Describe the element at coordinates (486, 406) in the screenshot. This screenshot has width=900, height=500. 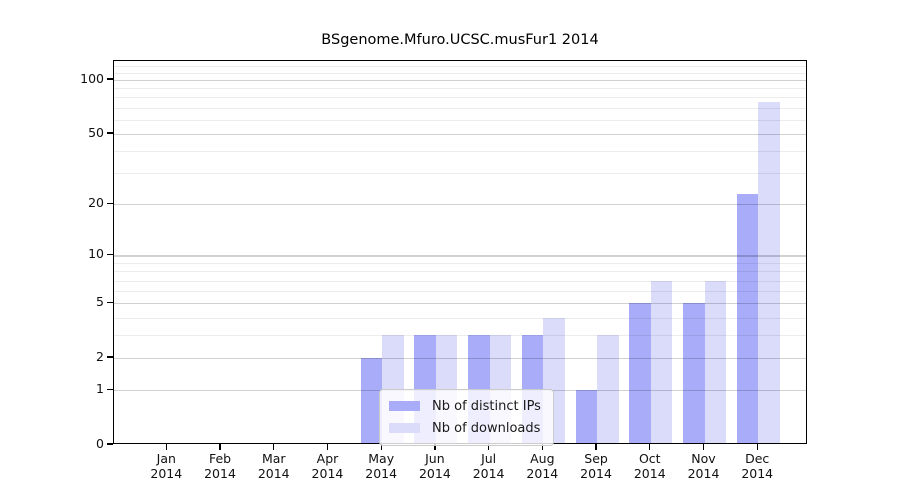
I see `legend-label-distinct-ips: Nb of distinct IPs` at that location.